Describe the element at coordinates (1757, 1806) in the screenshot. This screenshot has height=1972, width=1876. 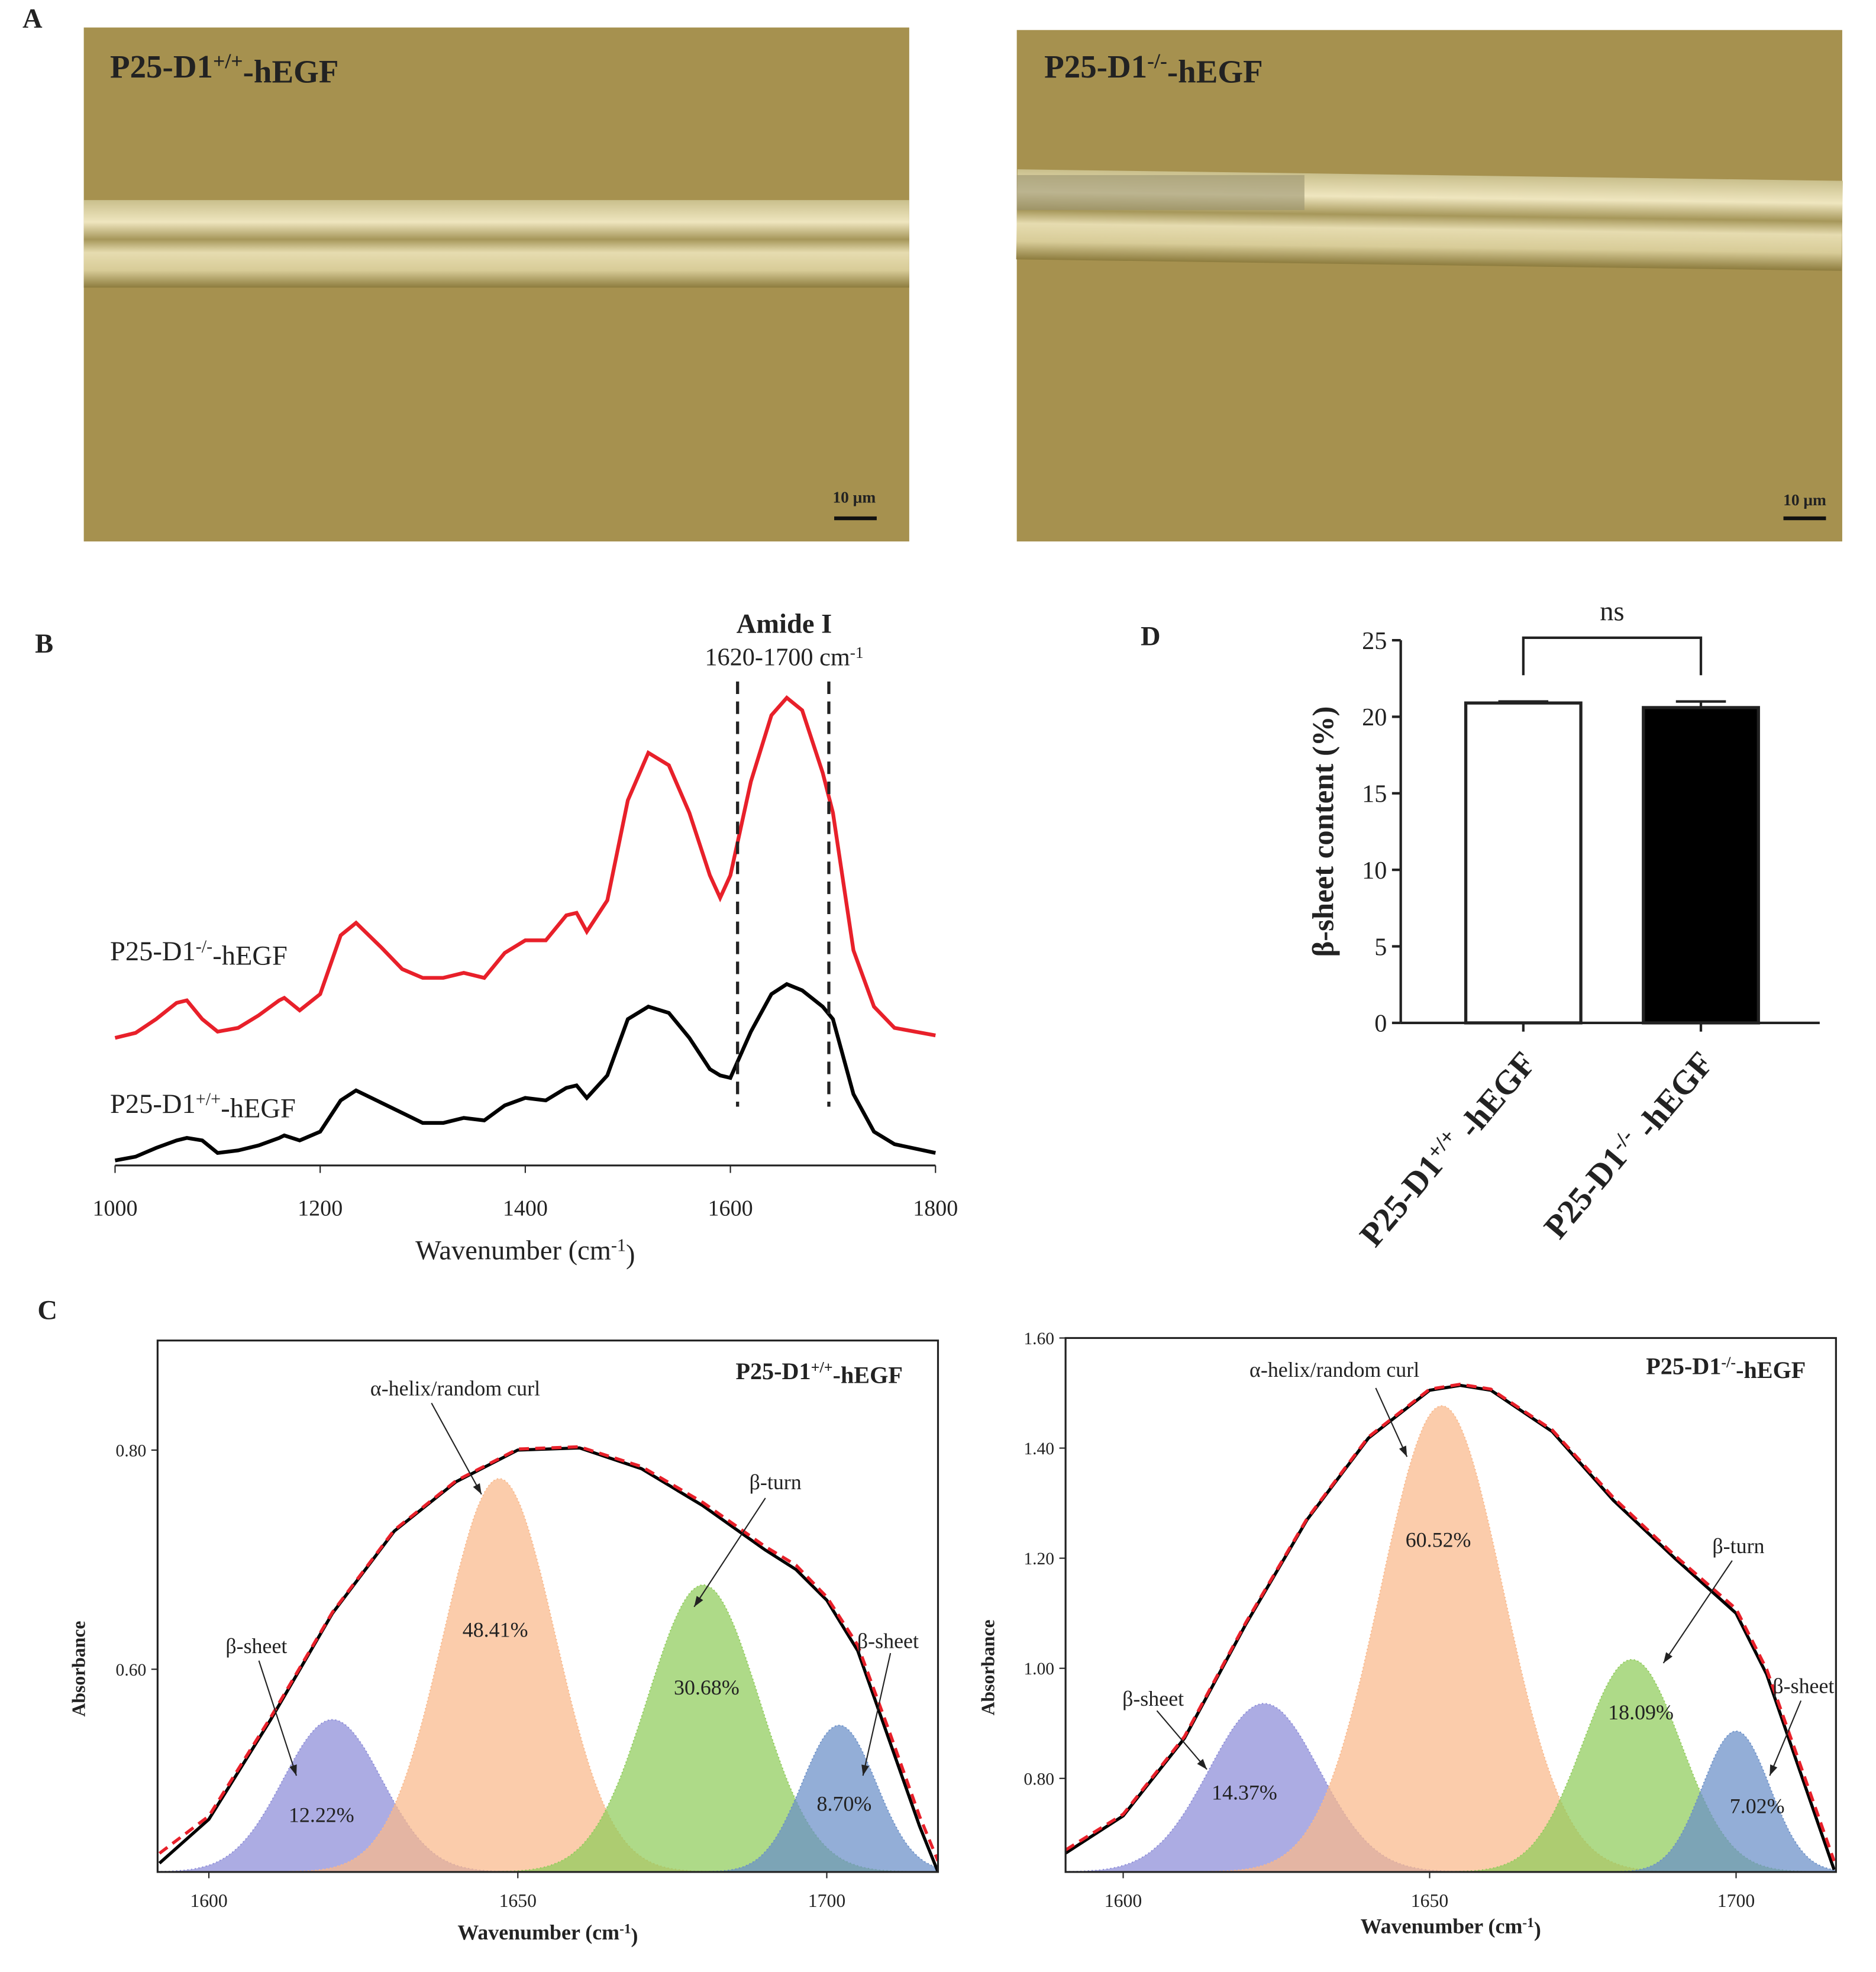
I see `peak-share: 7.02%` at that location.